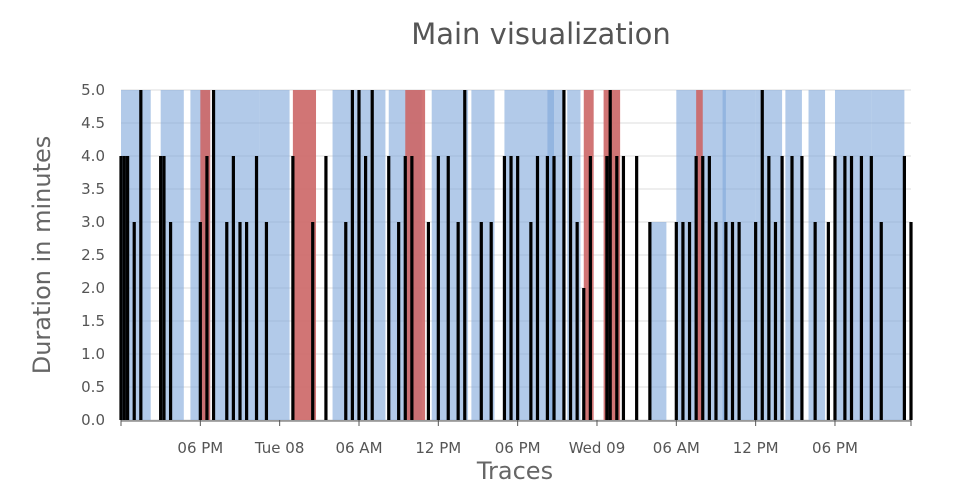  Describe the element at coordinates (93, 354) in the screenshot. I see `y-tick-label: 1.0` at that location.